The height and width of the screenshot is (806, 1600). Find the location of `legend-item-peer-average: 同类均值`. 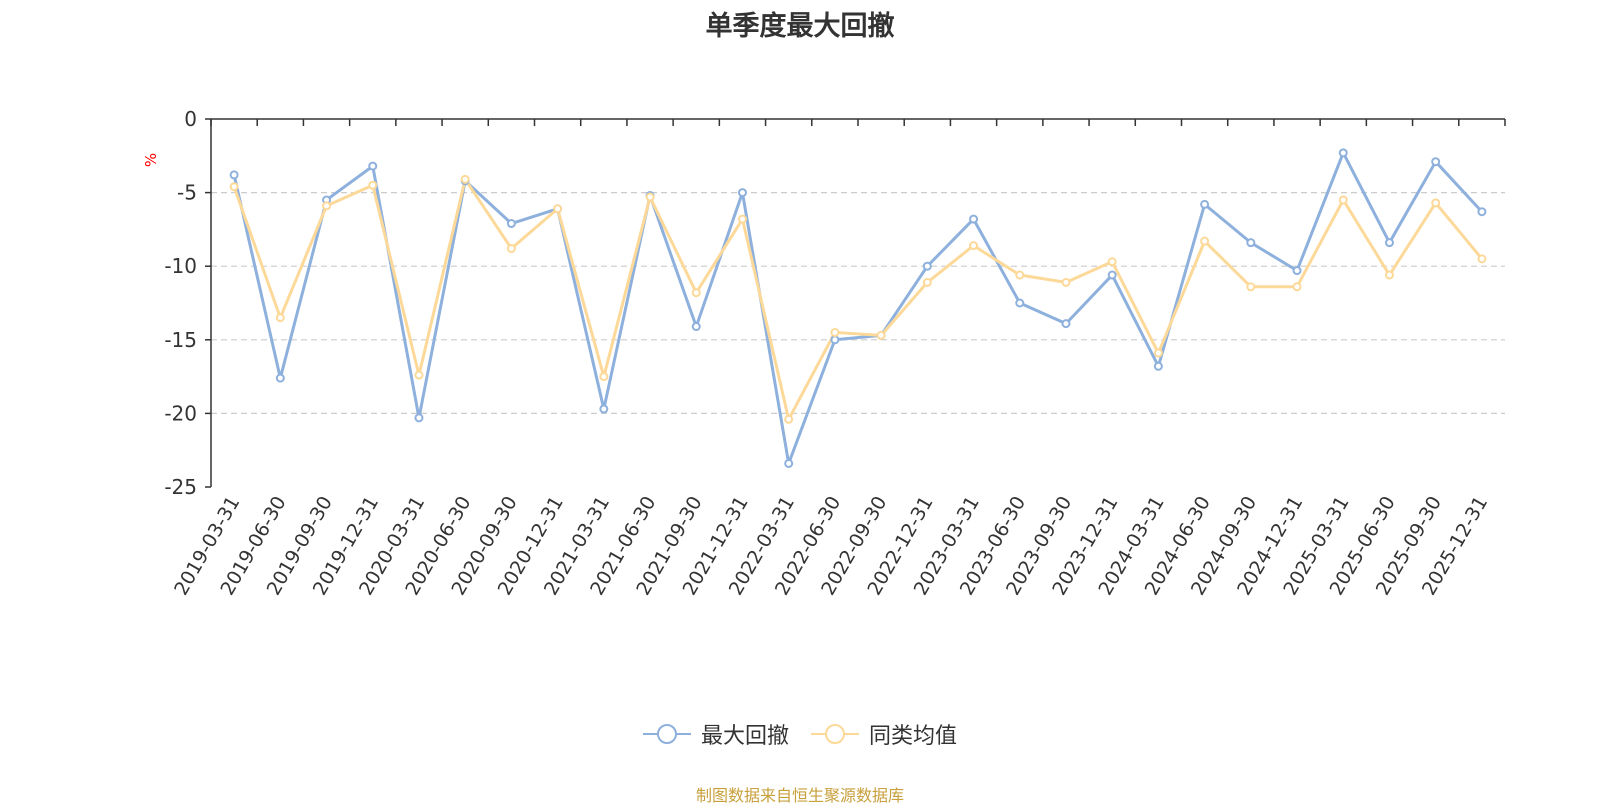

legend-item-peer-average: 同类均值 is located at coordinates (884, 734).